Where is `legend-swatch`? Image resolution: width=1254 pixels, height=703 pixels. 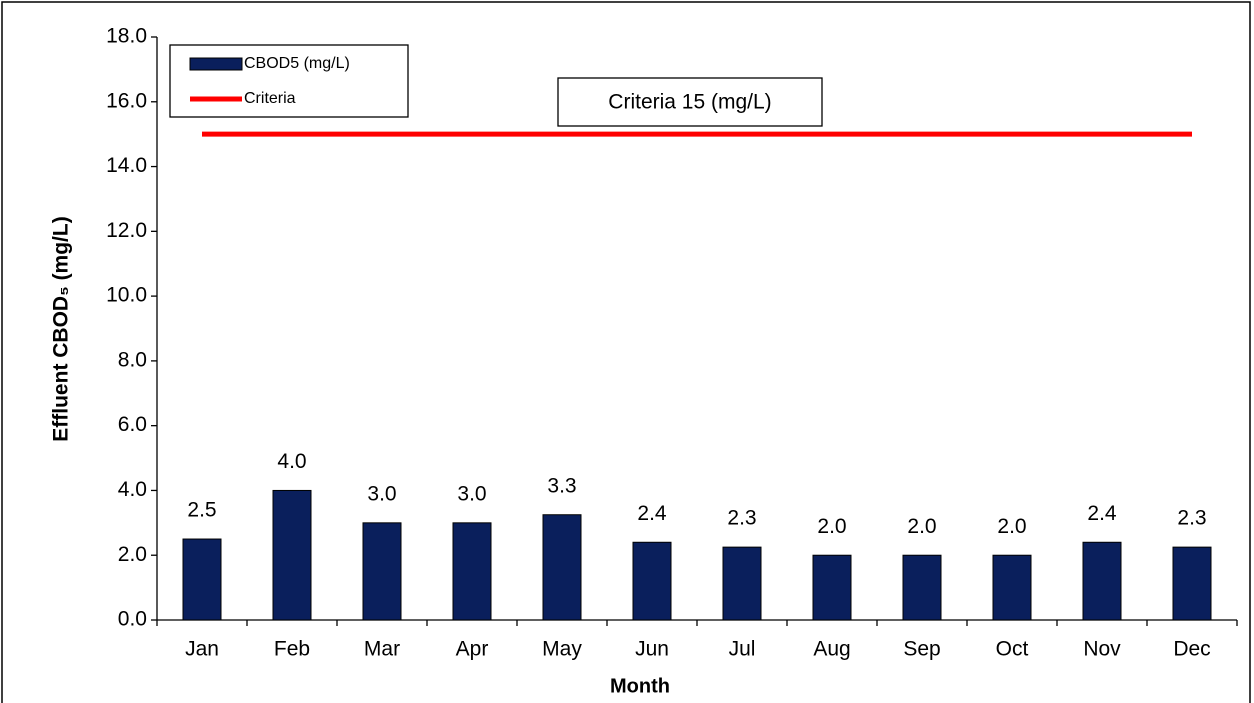 legend-swatch is located at coordinates (216, 64).